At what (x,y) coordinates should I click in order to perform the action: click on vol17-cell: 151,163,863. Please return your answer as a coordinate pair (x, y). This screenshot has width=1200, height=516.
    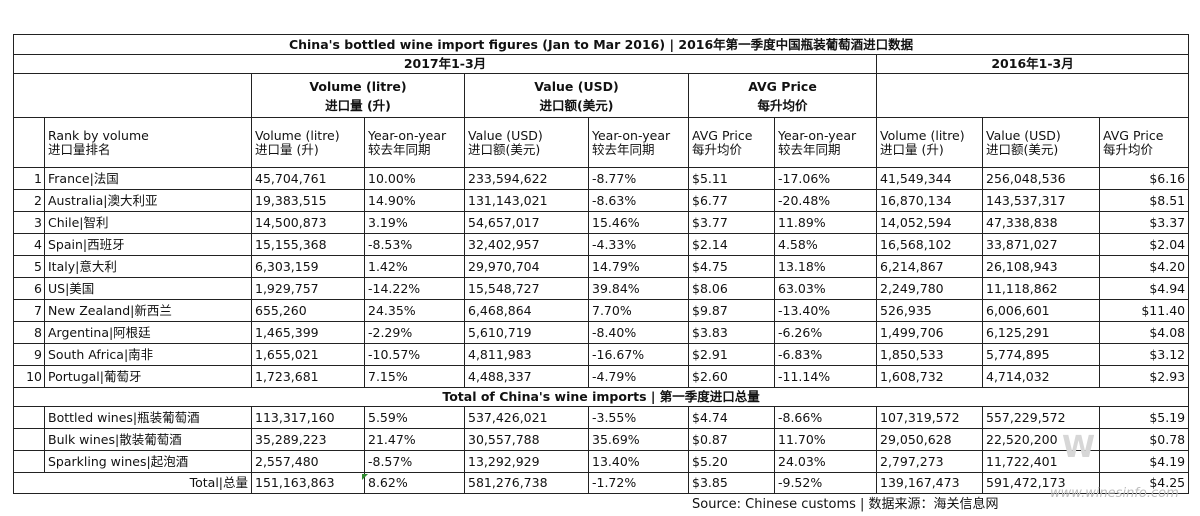
    Looking at the image, I should click on (308, 483).